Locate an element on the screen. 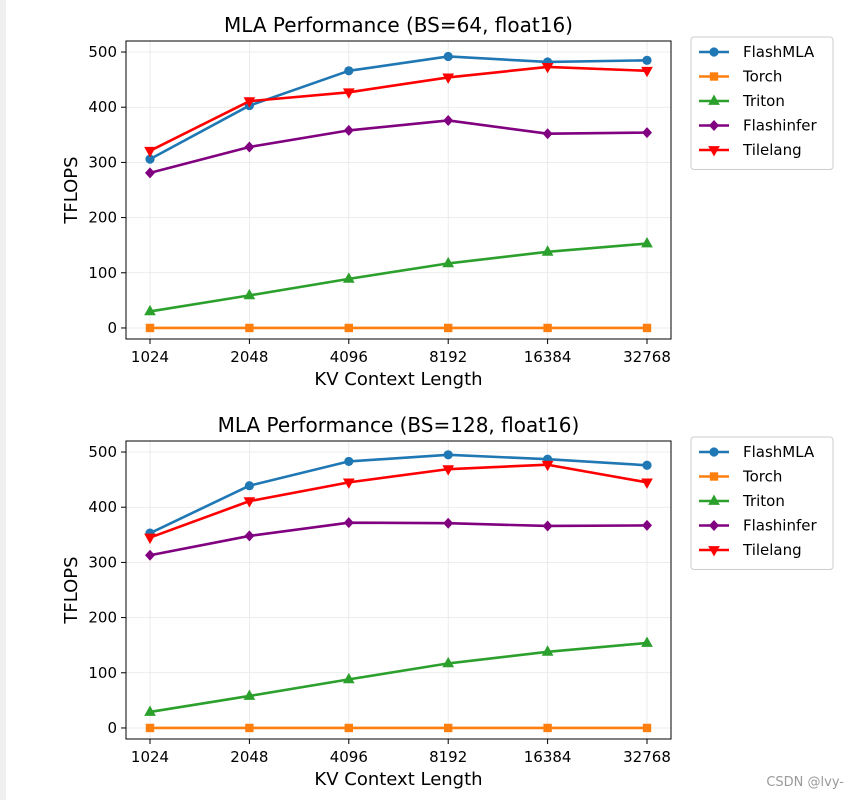 Image resolution: width=856 pixels, height=800 pixels. series-tilelang is located at coordinates (398, 502).